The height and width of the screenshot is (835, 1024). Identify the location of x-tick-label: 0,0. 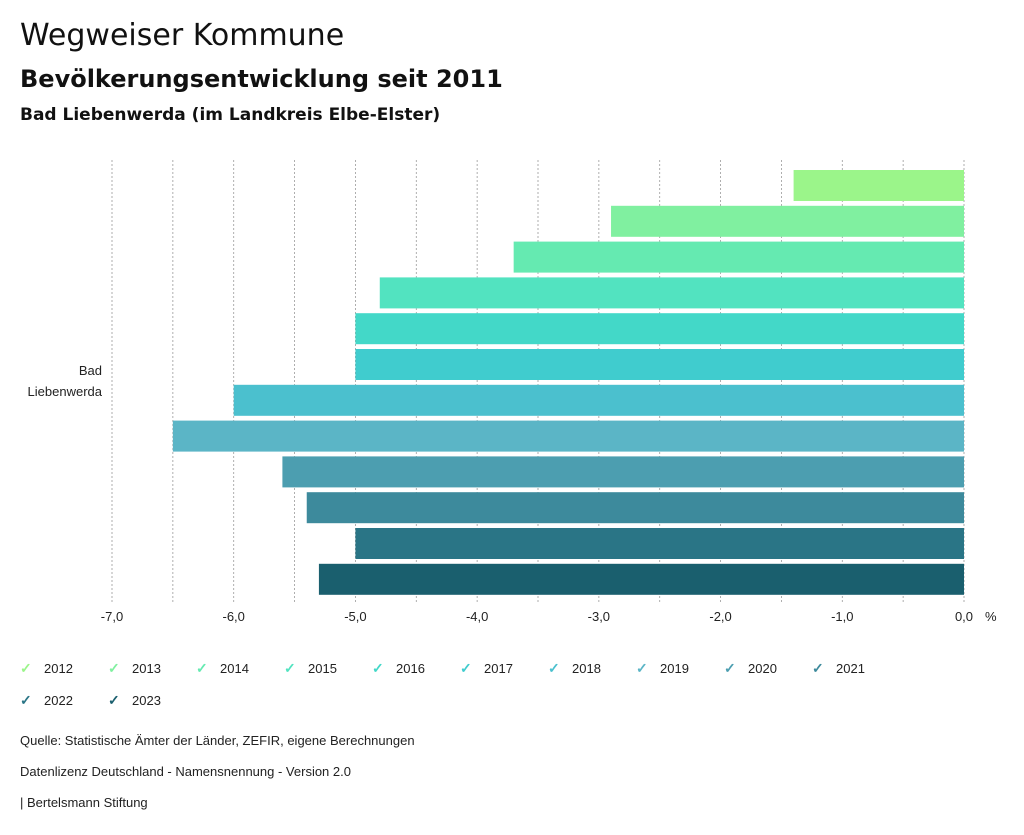
(964, 616).